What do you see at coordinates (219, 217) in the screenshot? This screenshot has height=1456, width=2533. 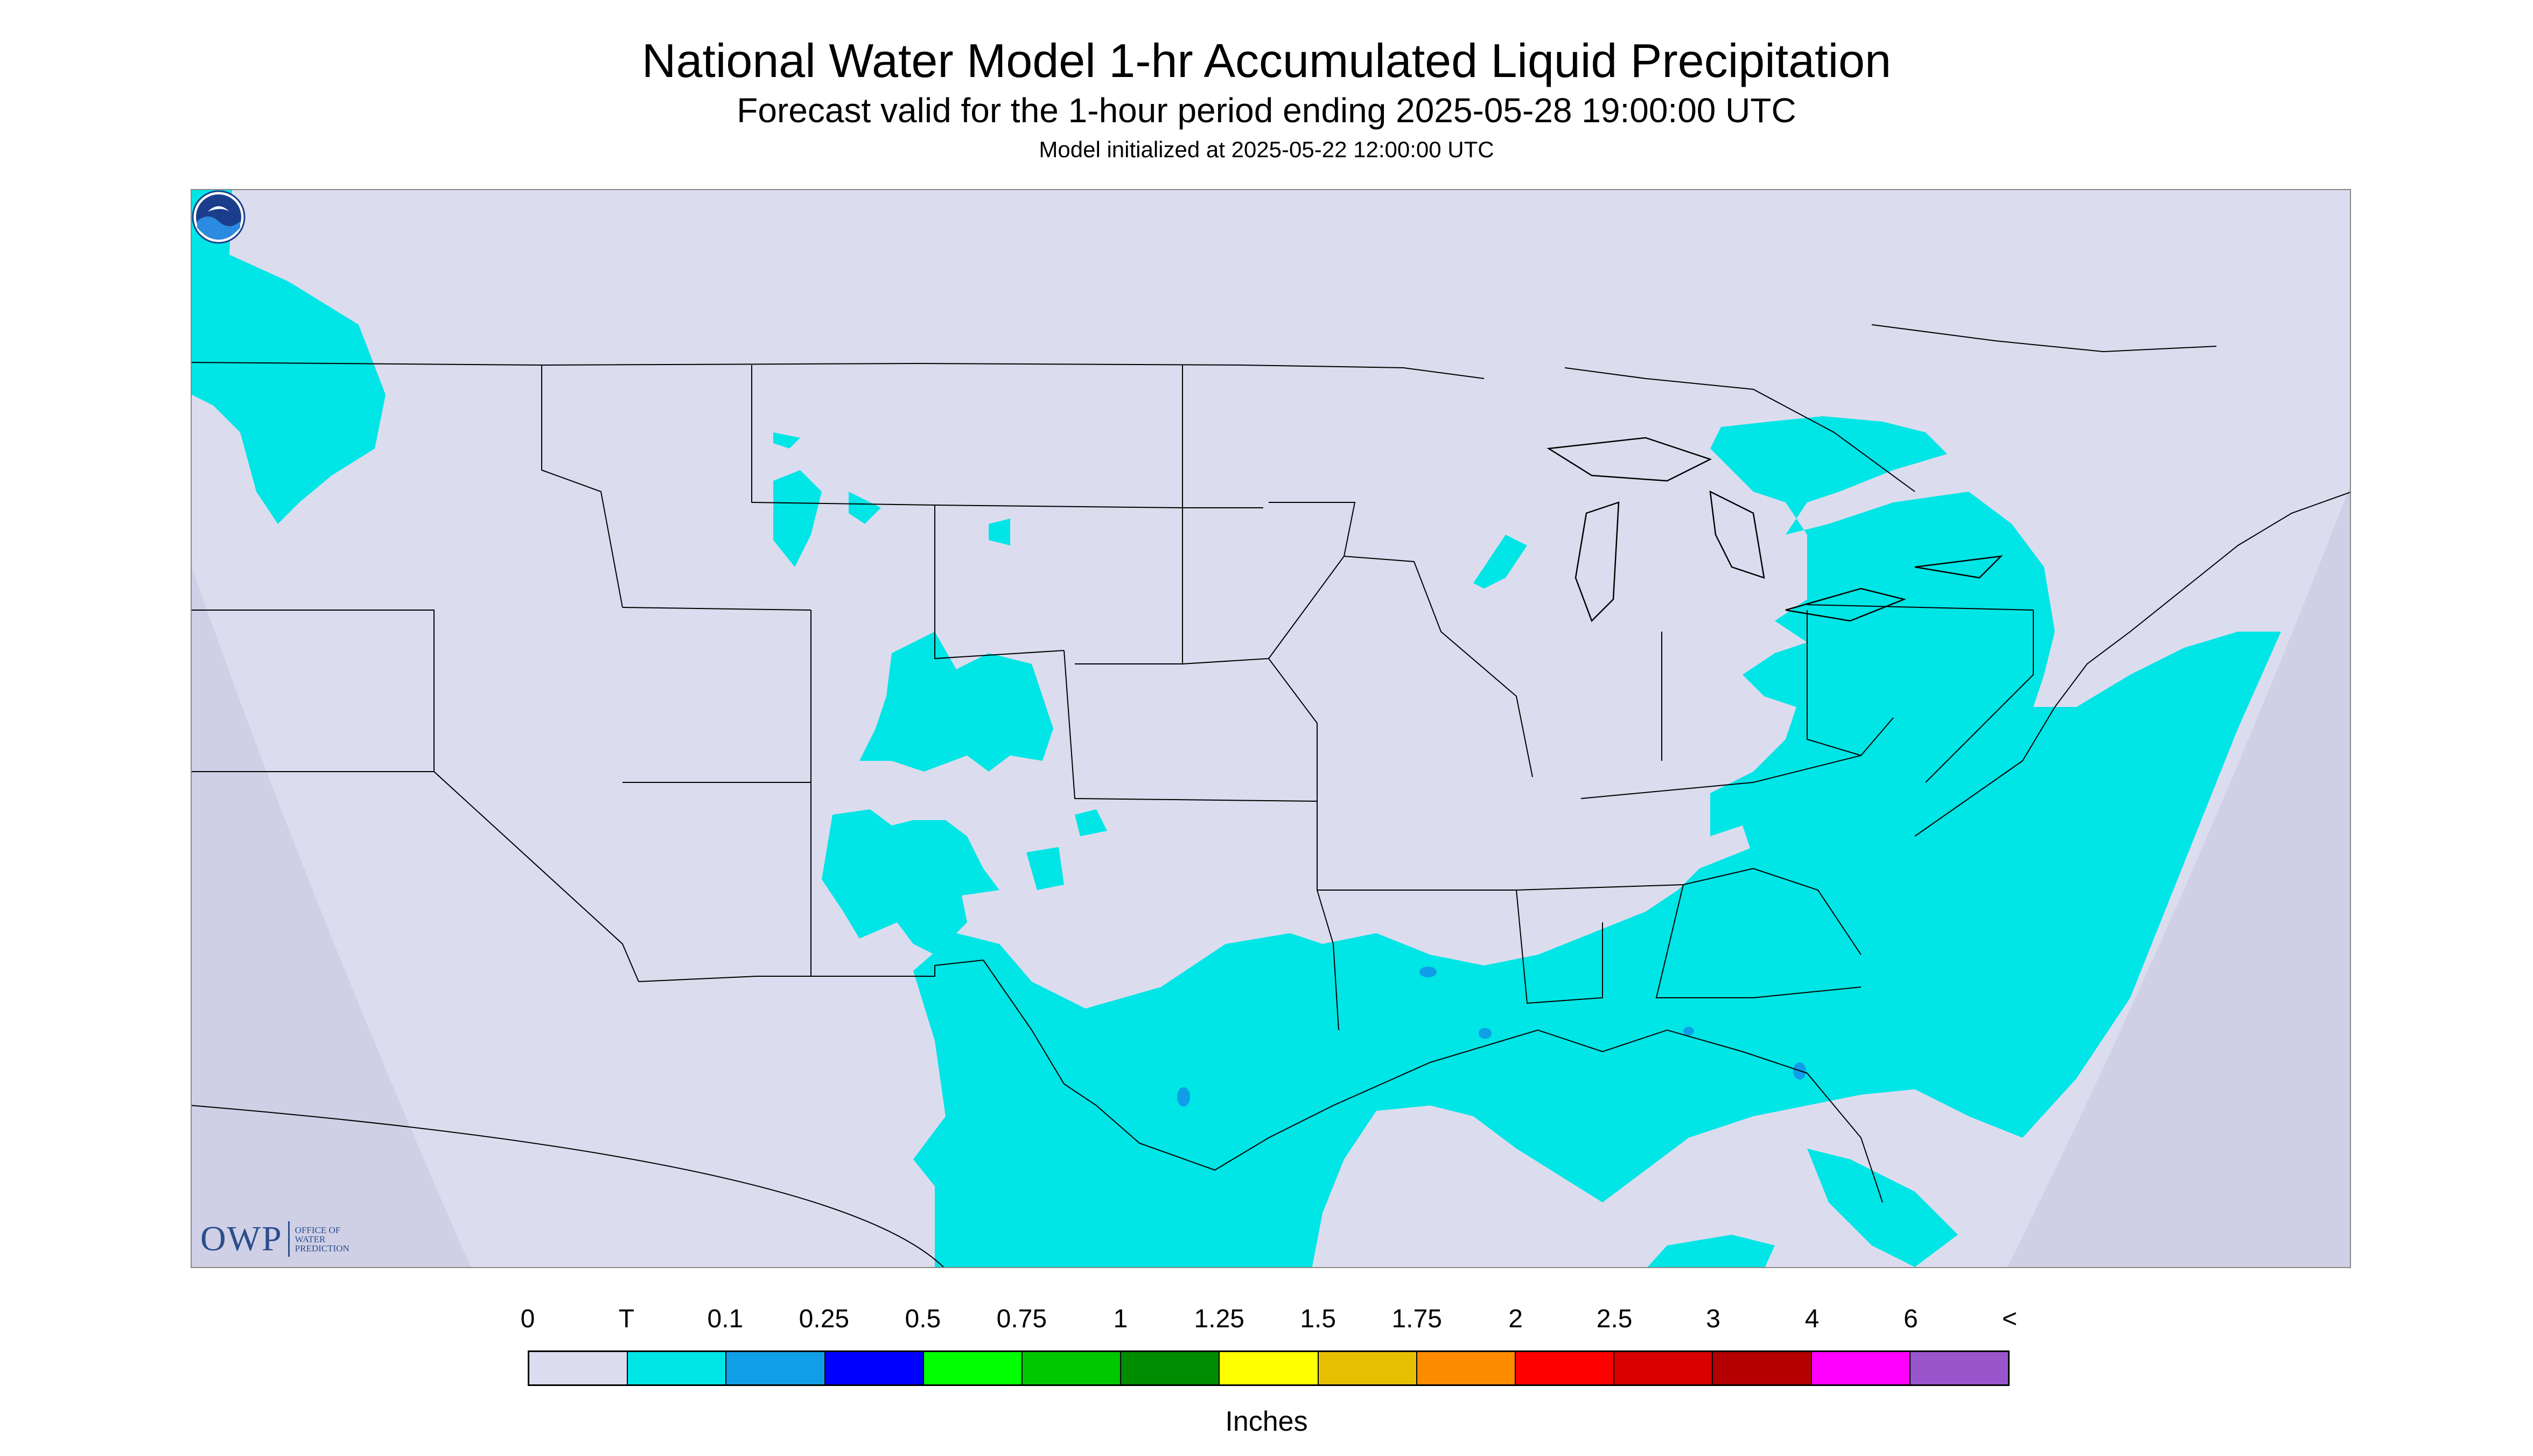 I see `noaa-emblem-icon` at bounding box center [219, 217].